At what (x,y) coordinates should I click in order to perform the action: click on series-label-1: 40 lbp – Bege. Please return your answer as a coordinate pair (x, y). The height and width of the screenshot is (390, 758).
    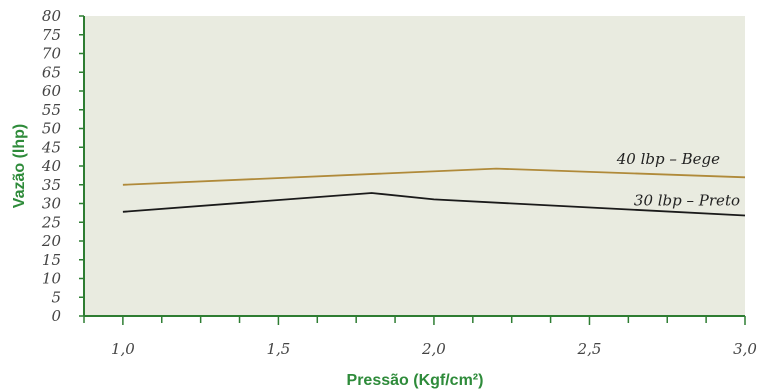
    Looking at the image, I should click on (668, 159).